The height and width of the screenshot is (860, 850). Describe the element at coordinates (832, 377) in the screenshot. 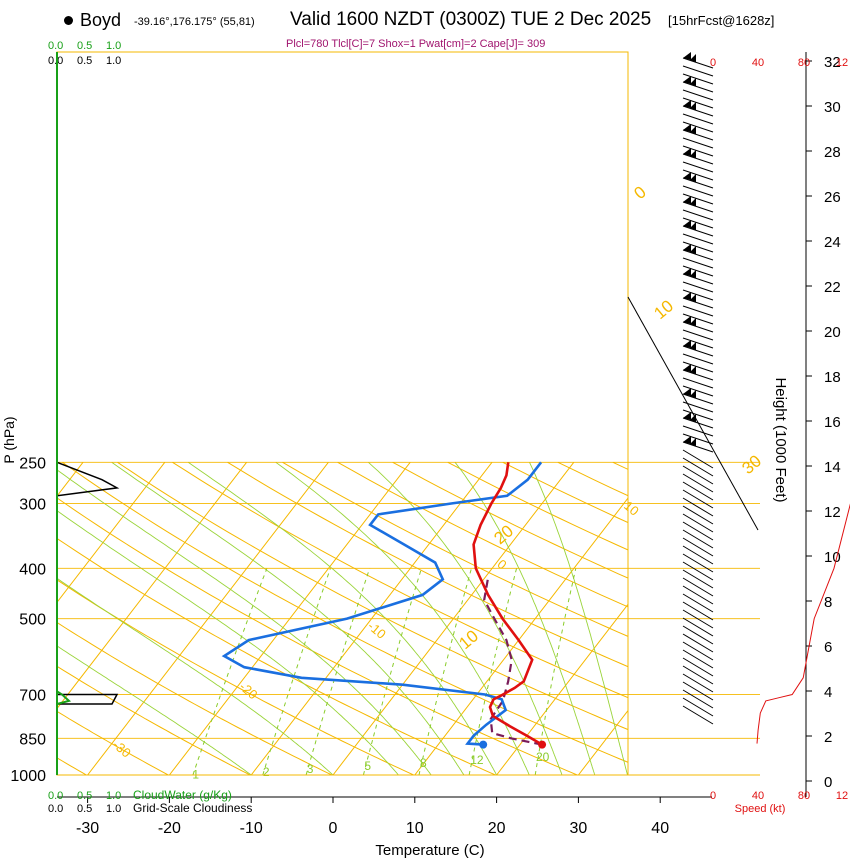

I see `height-tick-label: 18` at that location.